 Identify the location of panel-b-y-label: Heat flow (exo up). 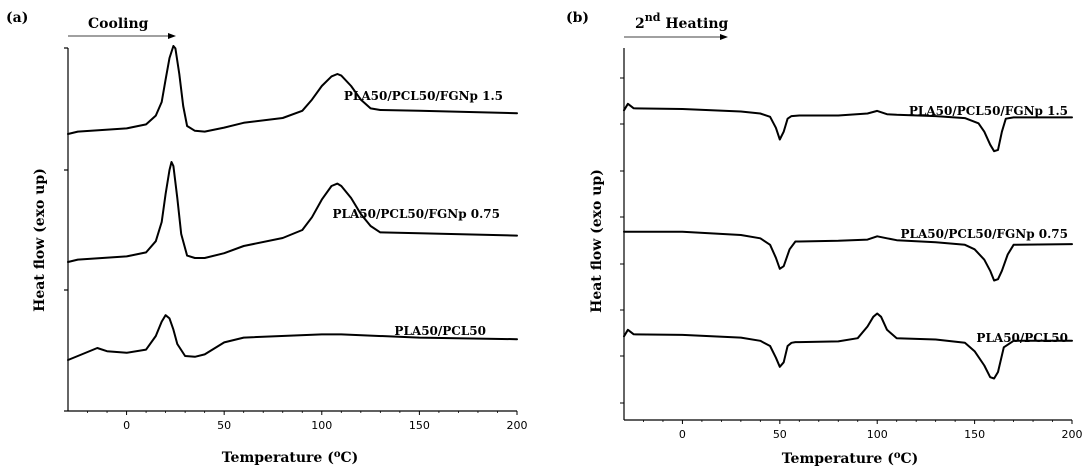
(597, 241).